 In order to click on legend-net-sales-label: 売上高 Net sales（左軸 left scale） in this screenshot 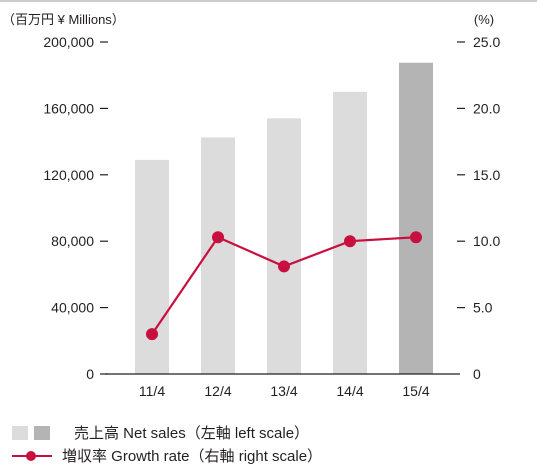, I will do `click(192, 433)`.